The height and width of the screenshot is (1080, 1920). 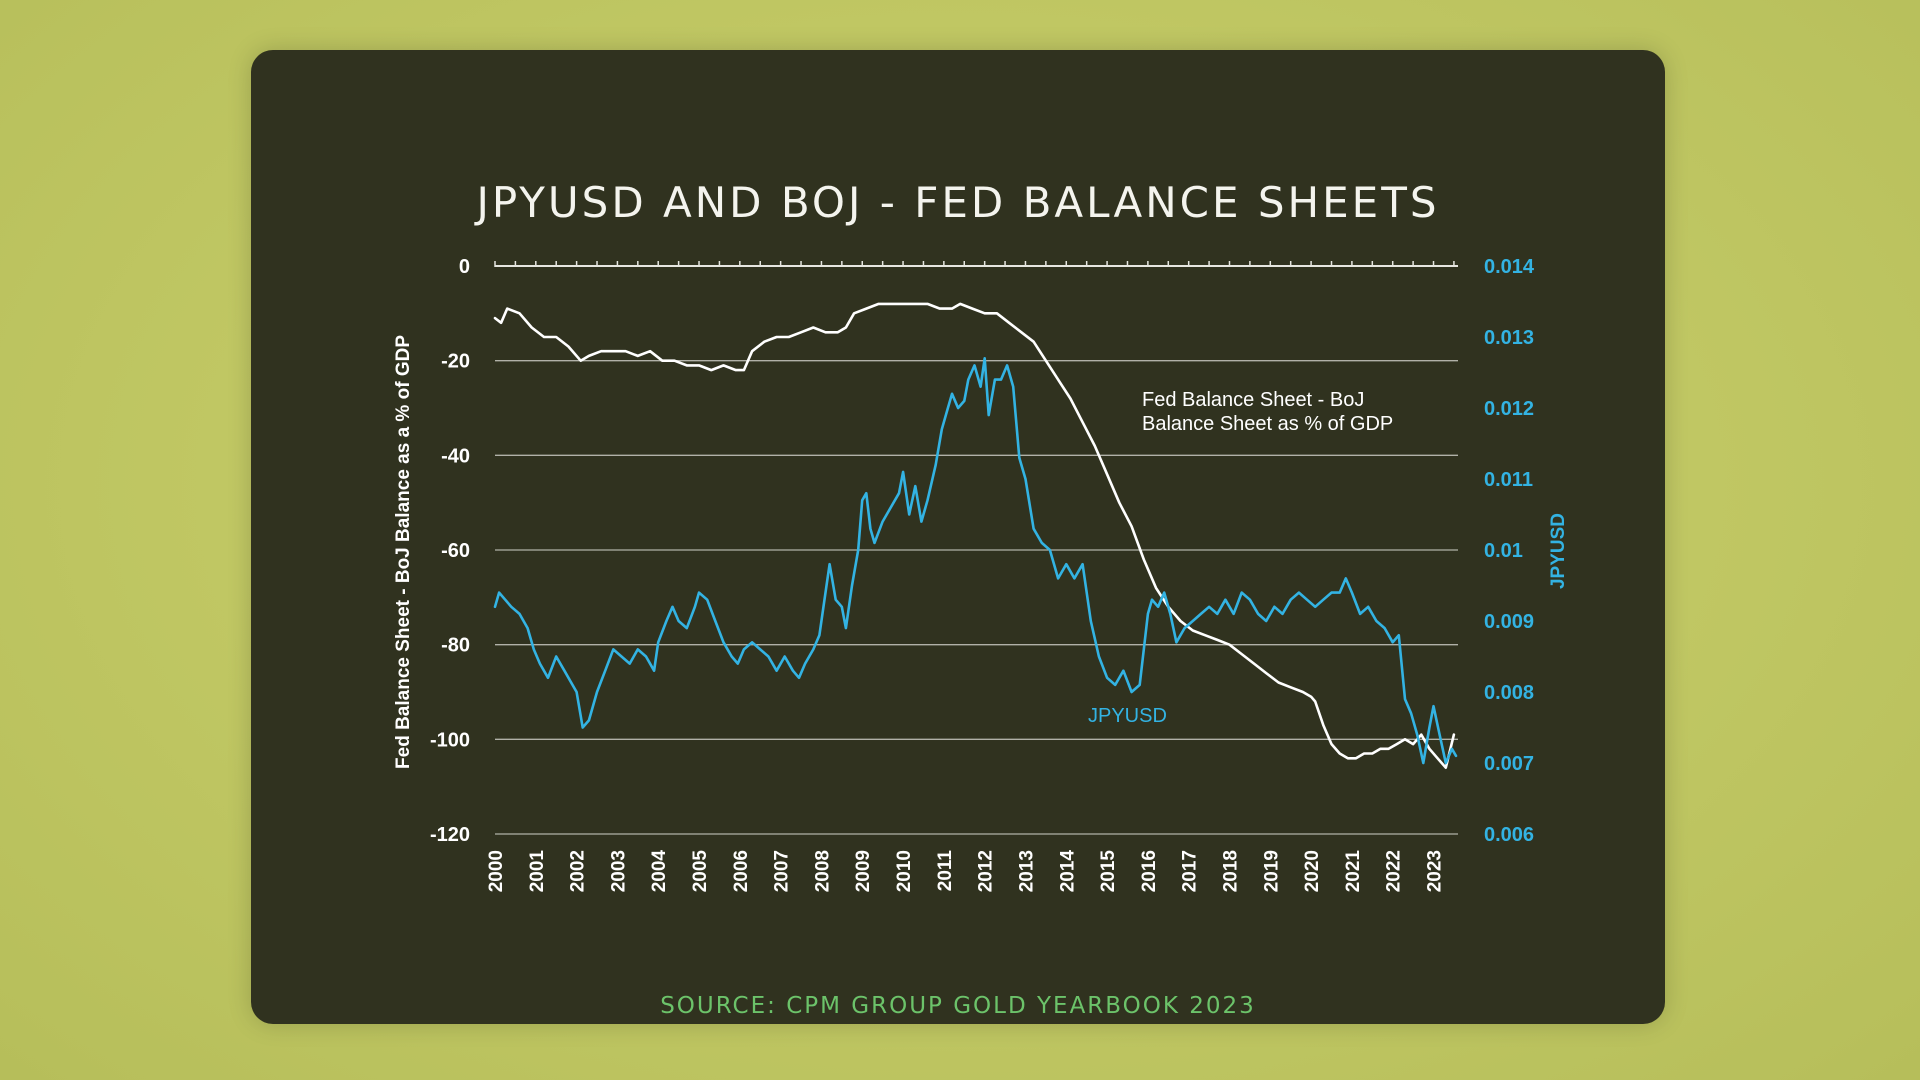 I want to click on y-left-tick-label: -120, so click(x=450, y=835).